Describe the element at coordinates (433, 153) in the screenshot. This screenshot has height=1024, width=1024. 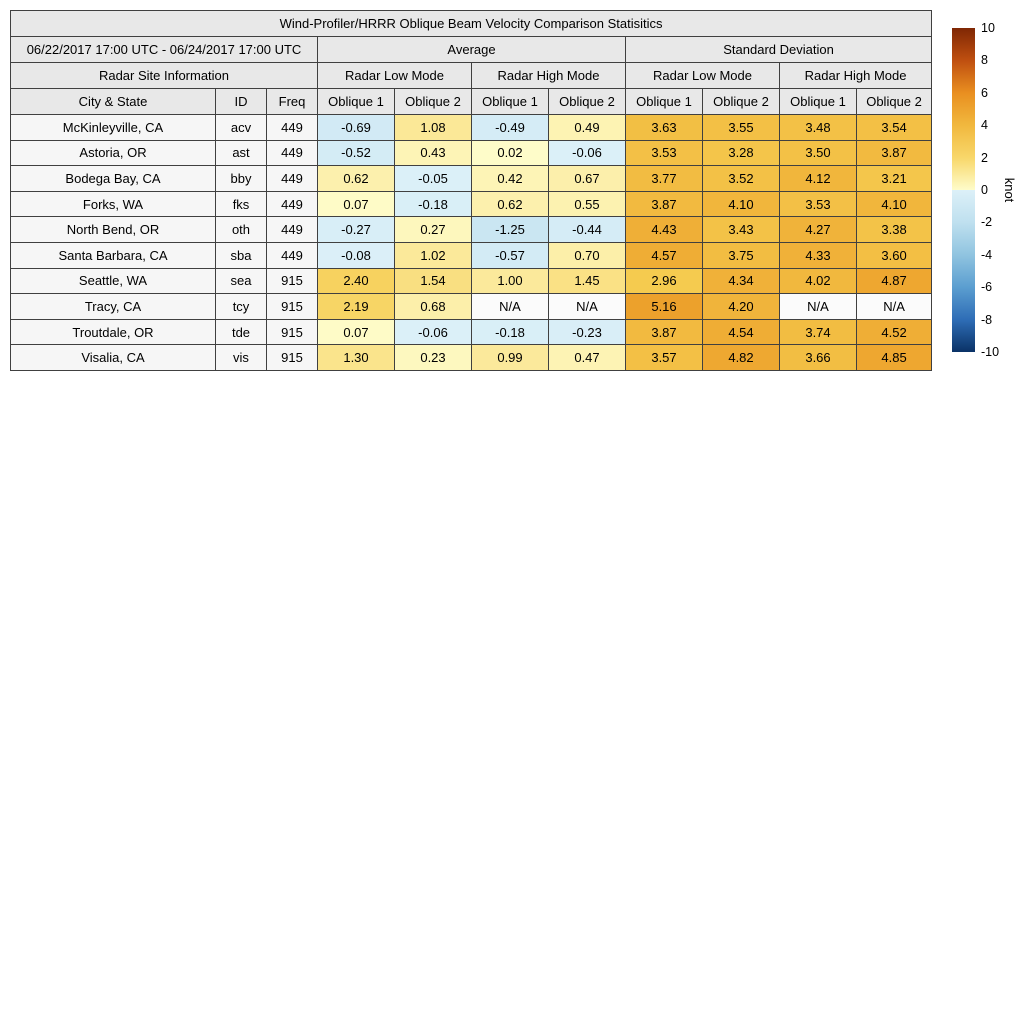
I see `value-cell: 0.43` at that location.